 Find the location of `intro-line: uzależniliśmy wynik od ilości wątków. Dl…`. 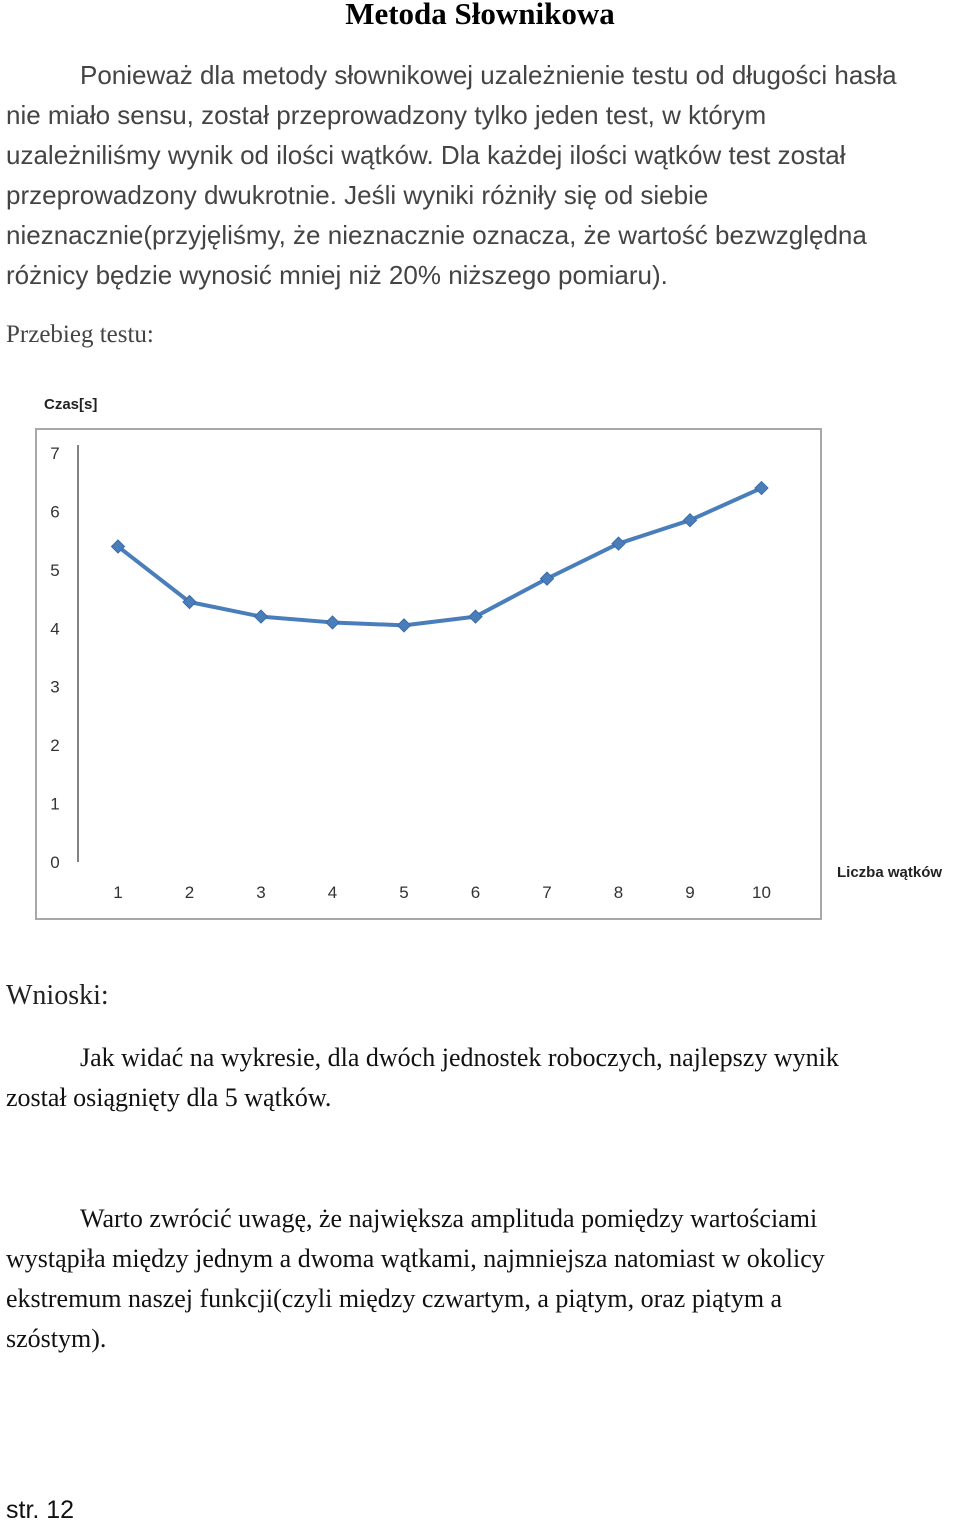

intro-line: uzależniliśmy wynik od ilości wątków. Dl… is located at coordinates (426, 155).